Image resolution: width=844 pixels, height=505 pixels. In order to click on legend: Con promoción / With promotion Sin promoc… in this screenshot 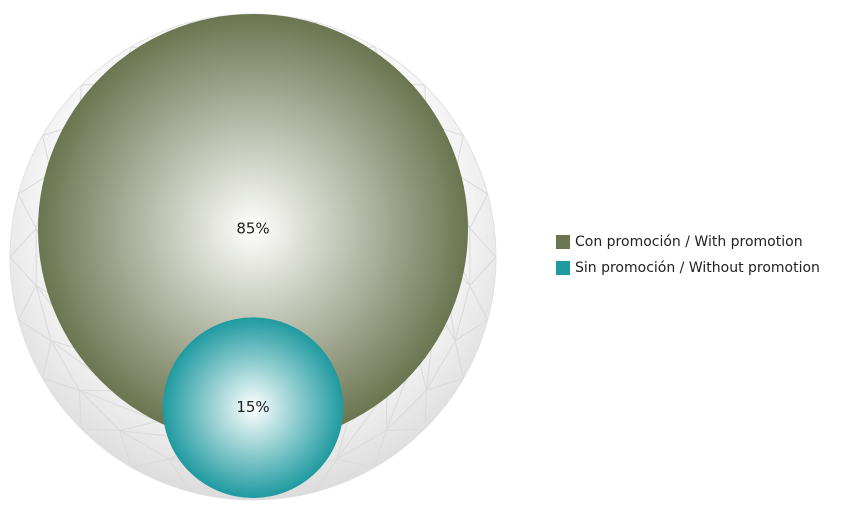, I will do `click(688, 255)`.